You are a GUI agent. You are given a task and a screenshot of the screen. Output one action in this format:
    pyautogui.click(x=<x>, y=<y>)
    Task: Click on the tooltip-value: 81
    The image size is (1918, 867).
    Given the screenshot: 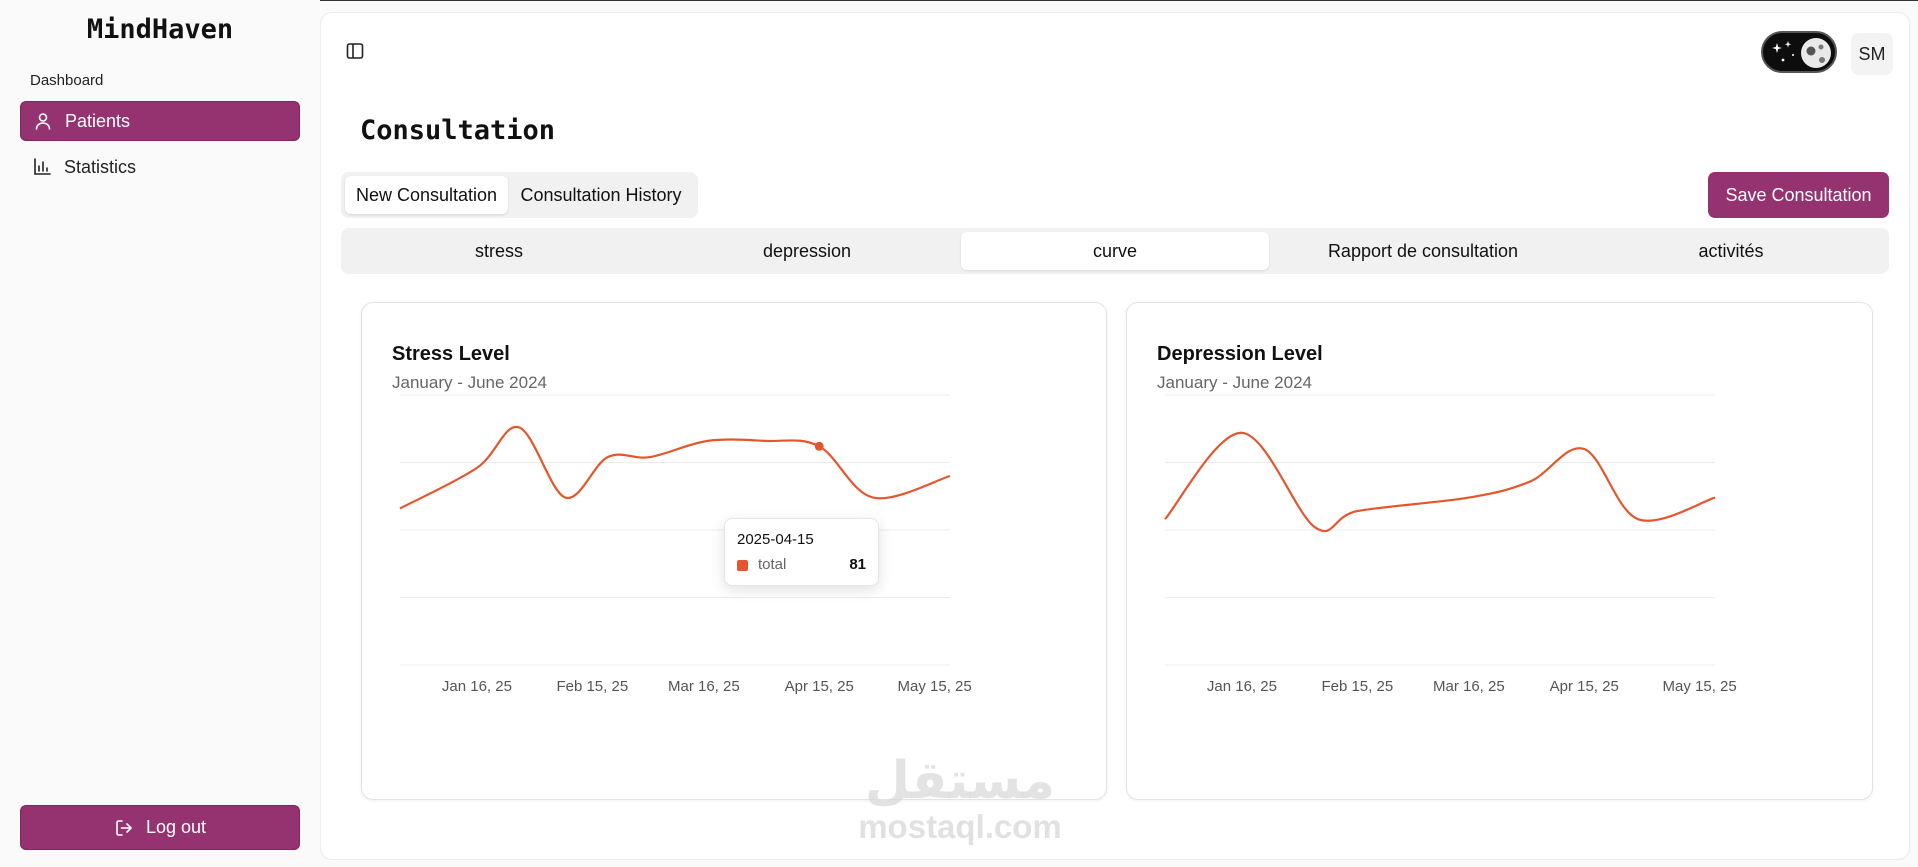 What is the action you would take?
    pyautogui.click(x=857, y=564)
    